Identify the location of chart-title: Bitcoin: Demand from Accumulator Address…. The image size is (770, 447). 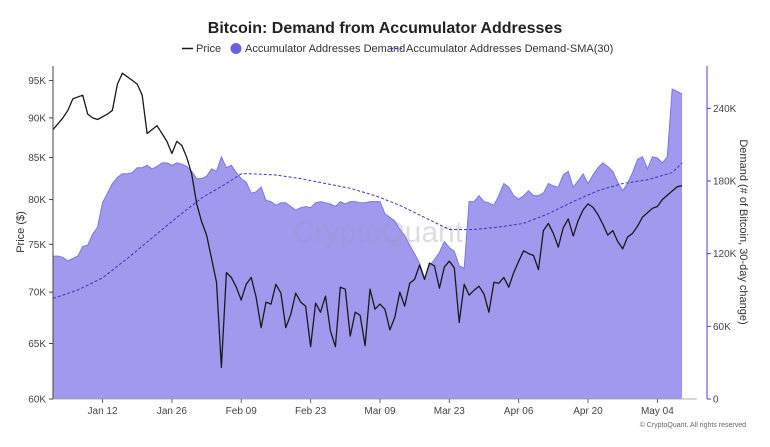
(385, 28).